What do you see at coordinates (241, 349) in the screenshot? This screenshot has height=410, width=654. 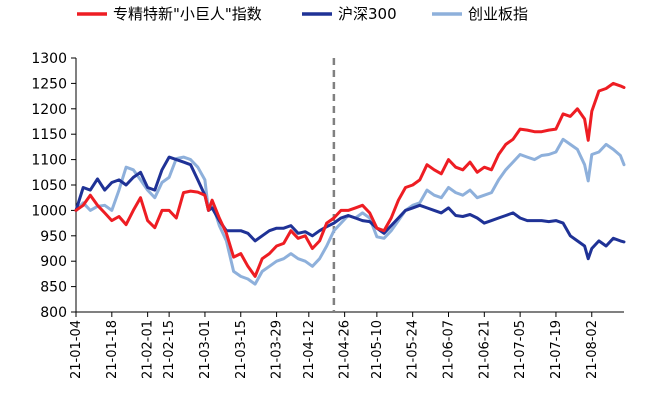 I see `x-tick-label: 21-03-15` at bounding box center [241, 349].